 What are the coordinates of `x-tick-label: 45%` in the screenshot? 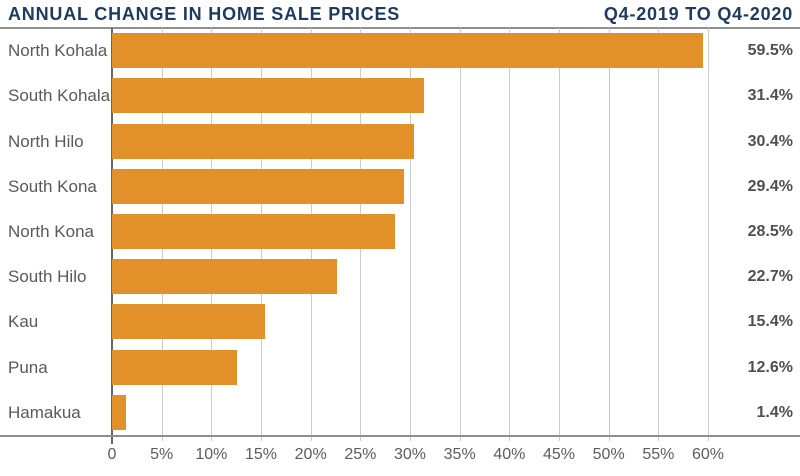 It's located at (559, 454).